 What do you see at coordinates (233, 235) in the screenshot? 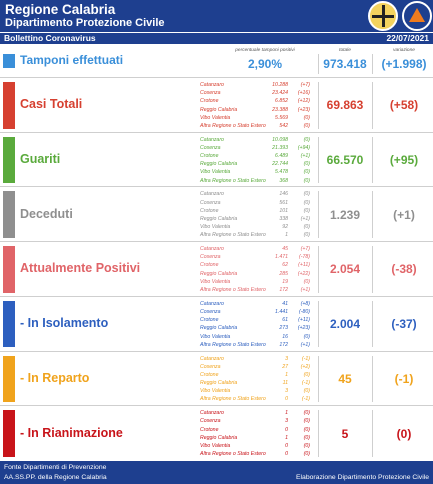
I see `province-name: Altra Regione o Stato Estero` at bounding box center [233, 235].